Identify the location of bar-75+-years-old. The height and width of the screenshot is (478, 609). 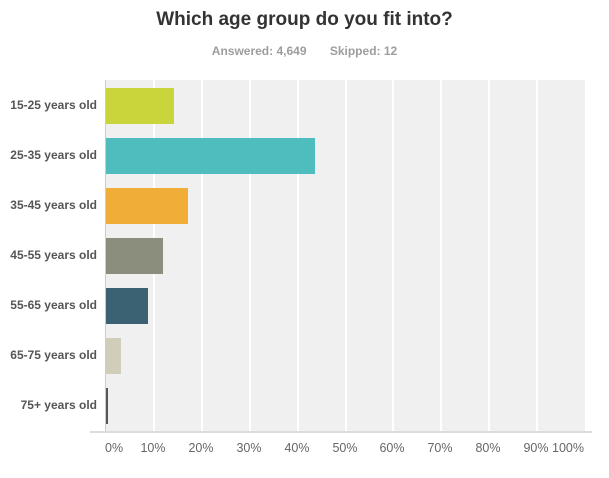
(107, 406).